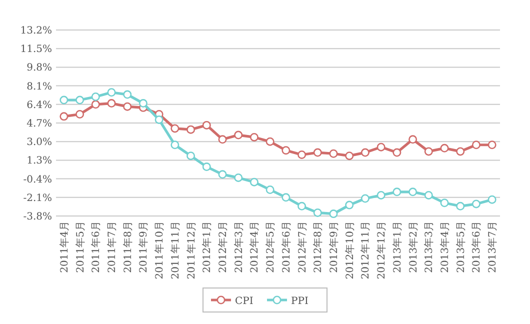  What do you see at coordinates (37, 180) in the screenshot?
I see `y-tick-label: -0.4%` at bounding box center [37, 180].